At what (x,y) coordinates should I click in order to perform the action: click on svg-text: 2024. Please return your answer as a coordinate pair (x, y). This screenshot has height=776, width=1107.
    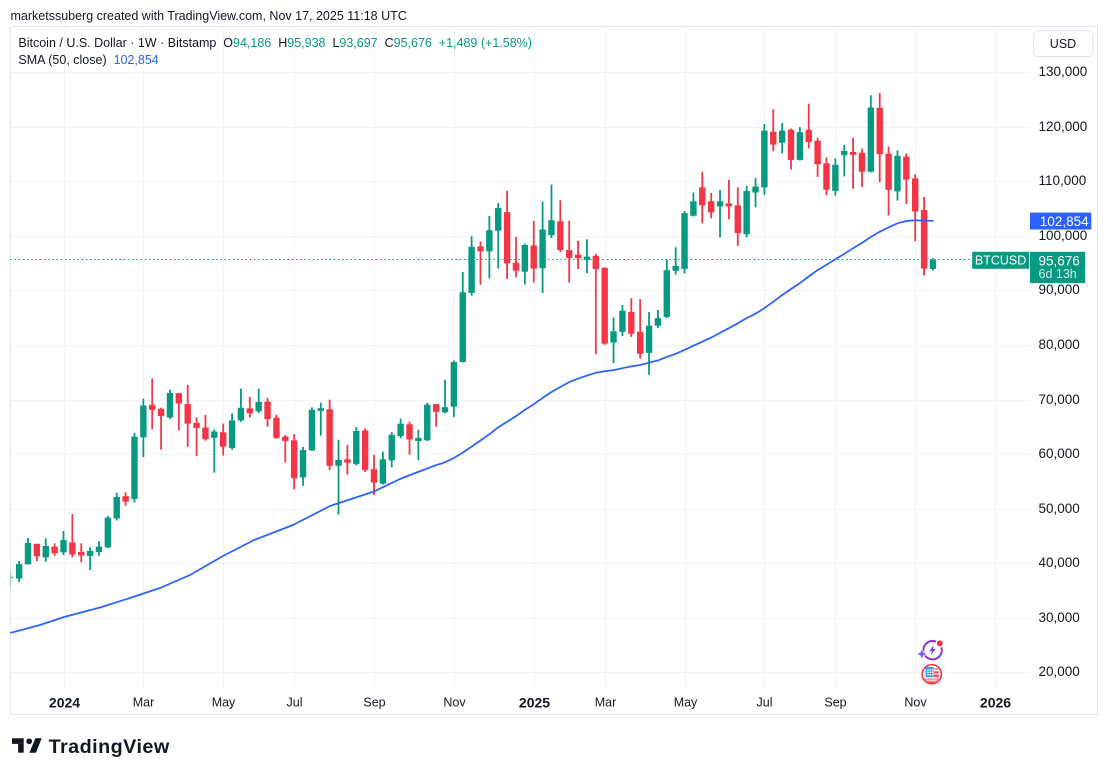
    Looking at the image, I should click on (64, 703).